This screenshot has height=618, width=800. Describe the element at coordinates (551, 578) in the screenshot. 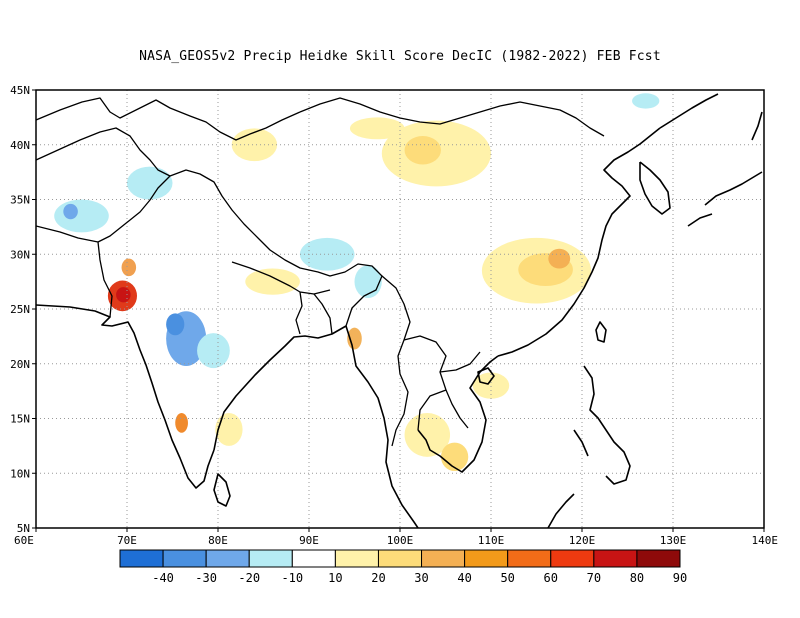

I see `colorbar-label: 60` at that location.